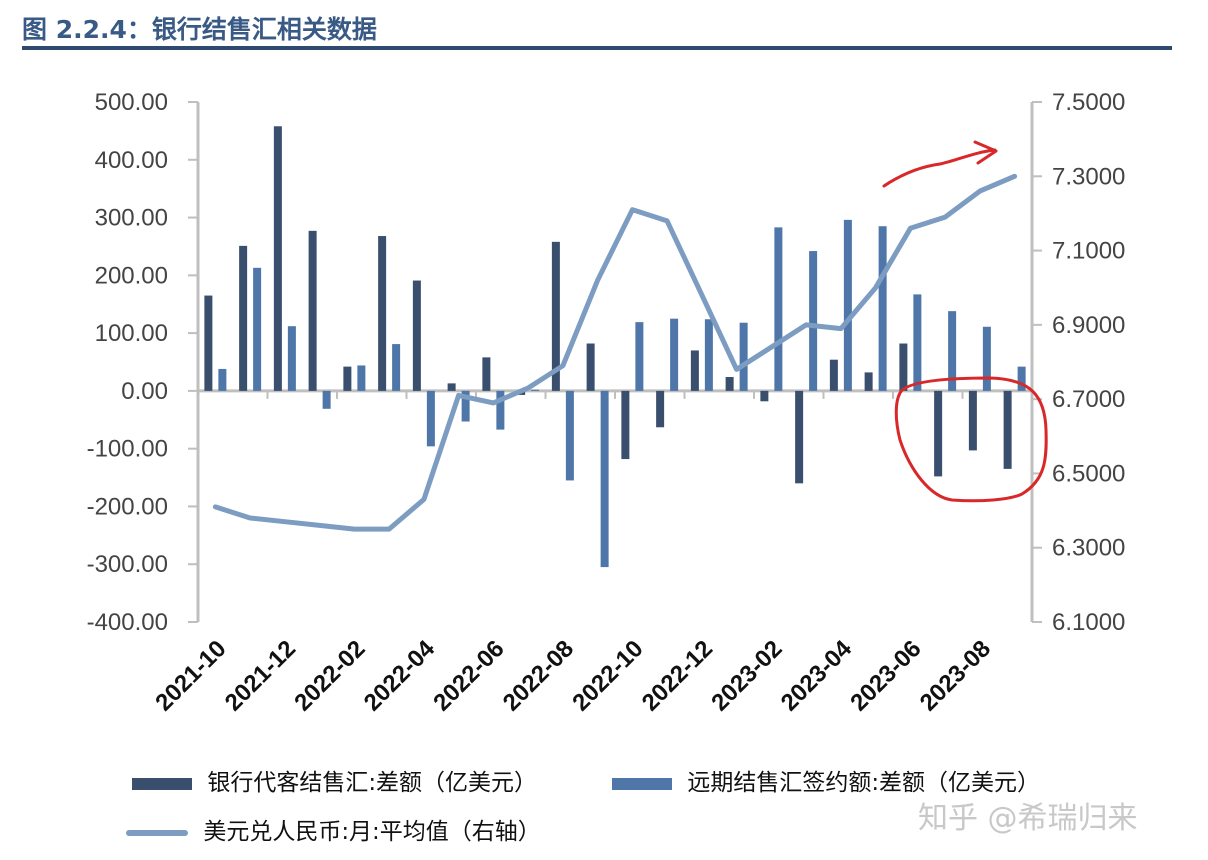 The height and width of the screenshot is (860, 1208). Describe the element at coordinates (1088, 176) in the screenshot. I see `right-tick-label: 7.3000` at that location.